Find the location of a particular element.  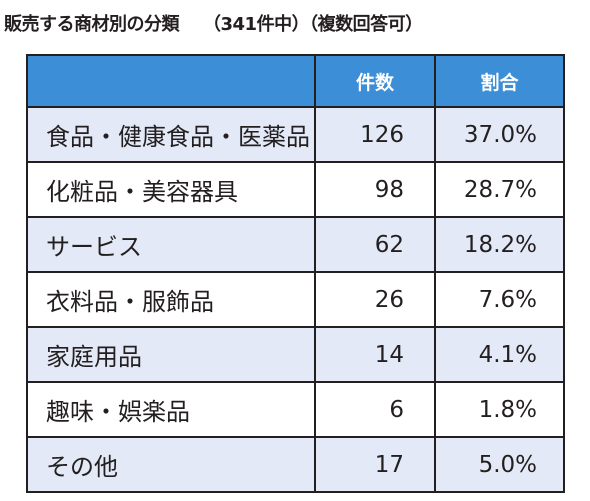

row-count: 26 is located at coordinates (375, 299).